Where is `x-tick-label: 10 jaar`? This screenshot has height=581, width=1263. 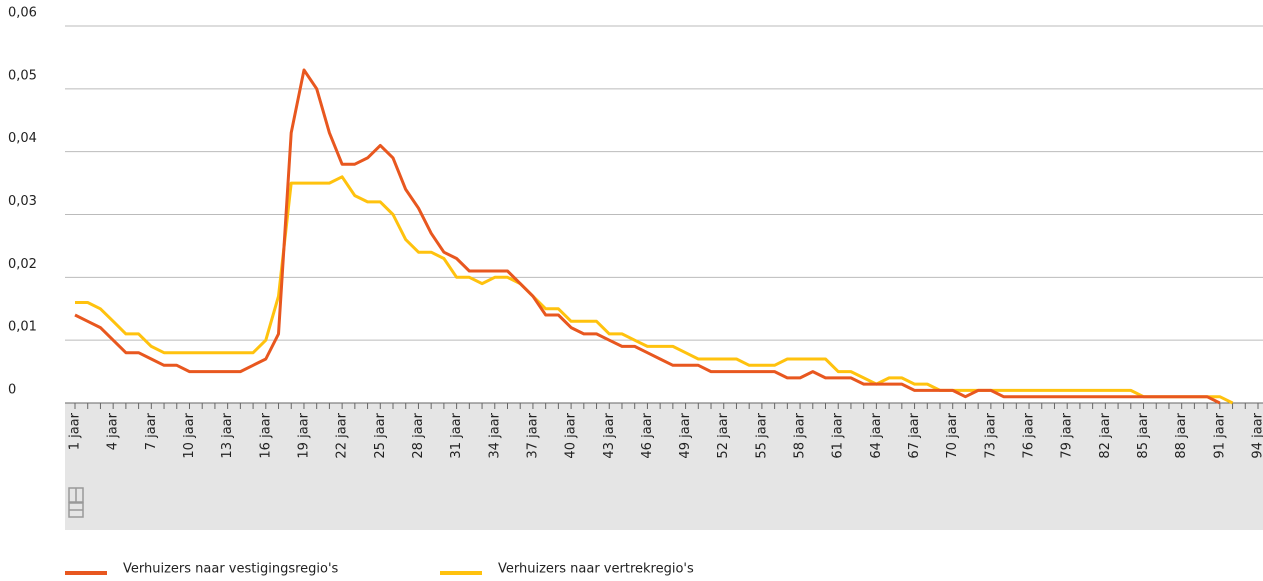
x-tick-label: 10 jaar is located at coordinates (189, 435).